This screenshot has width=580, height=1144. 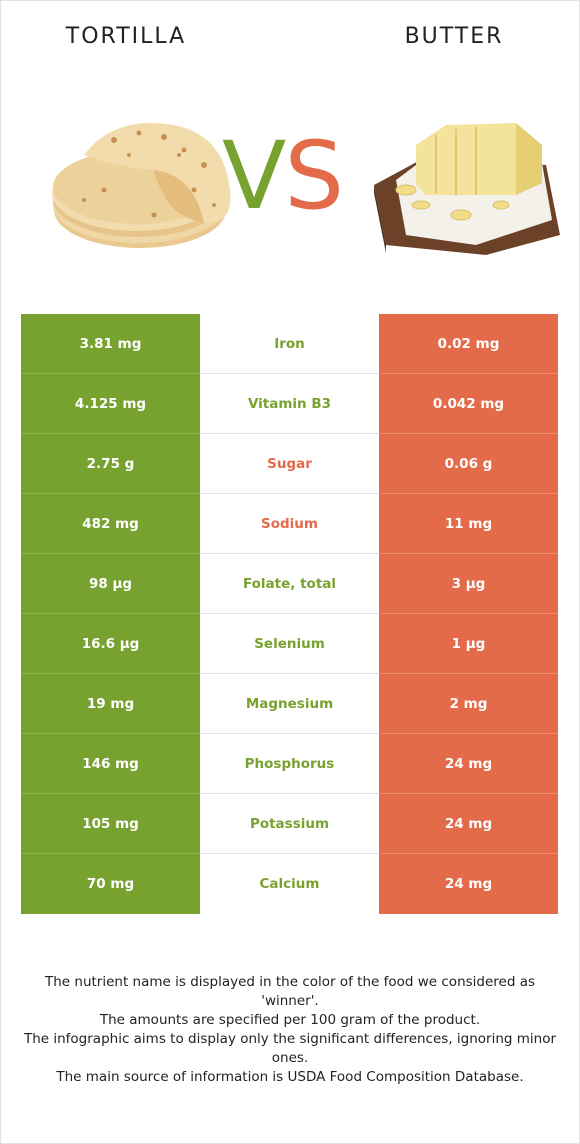 I want to click on table-row: 105 mg Potassium 24 mg, so click(x=289, y=824).